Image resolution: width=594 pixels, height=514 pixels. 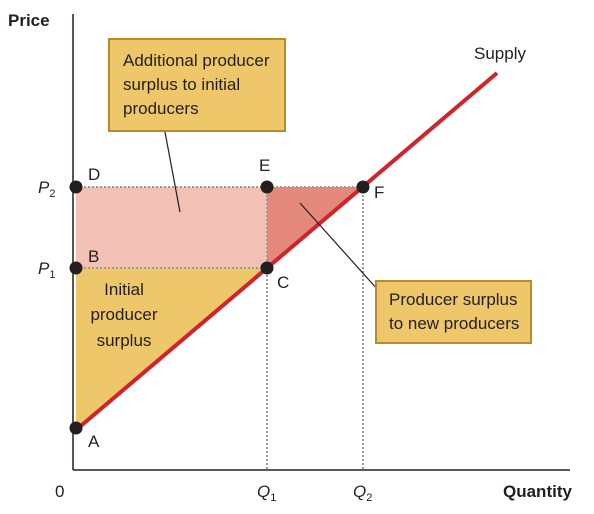 I want to click on point-b-dot, so click(x=76, y=268).